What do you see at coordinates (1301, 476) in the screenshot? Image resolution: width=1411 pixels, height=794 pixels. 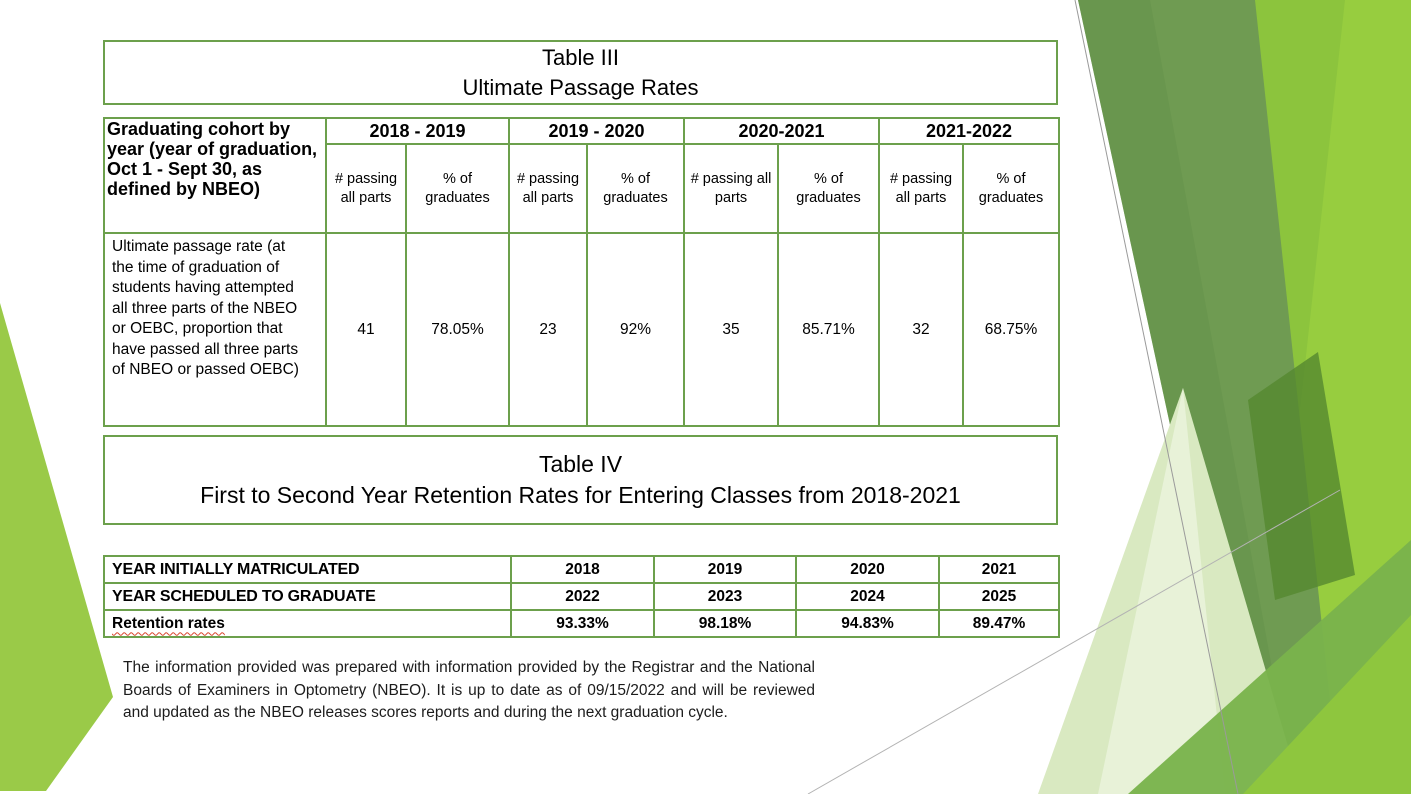 I see `facet-dark-overlap` at bounding box center [1301, 476].